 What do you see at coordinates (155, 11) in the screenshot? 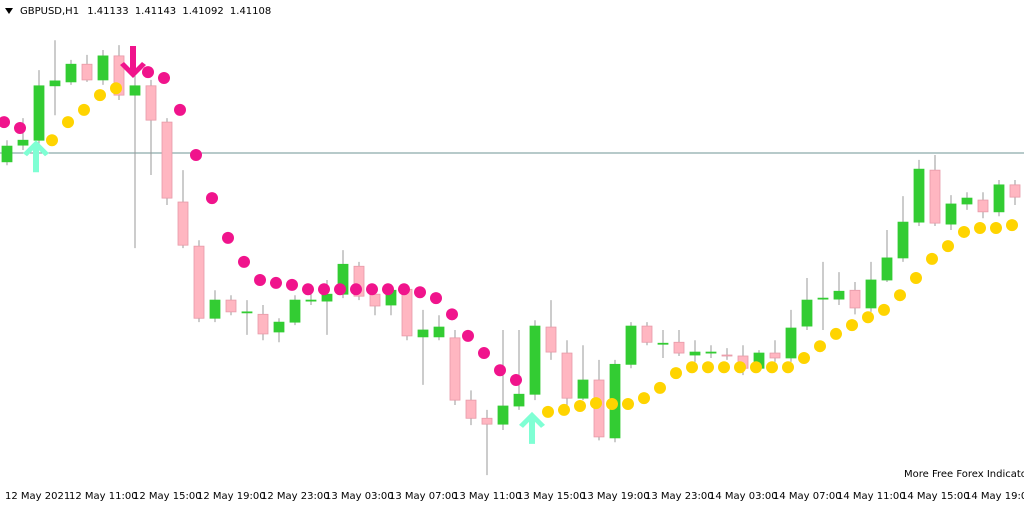
I see `high-value: 1.41143` at bounding box center [155, 11].